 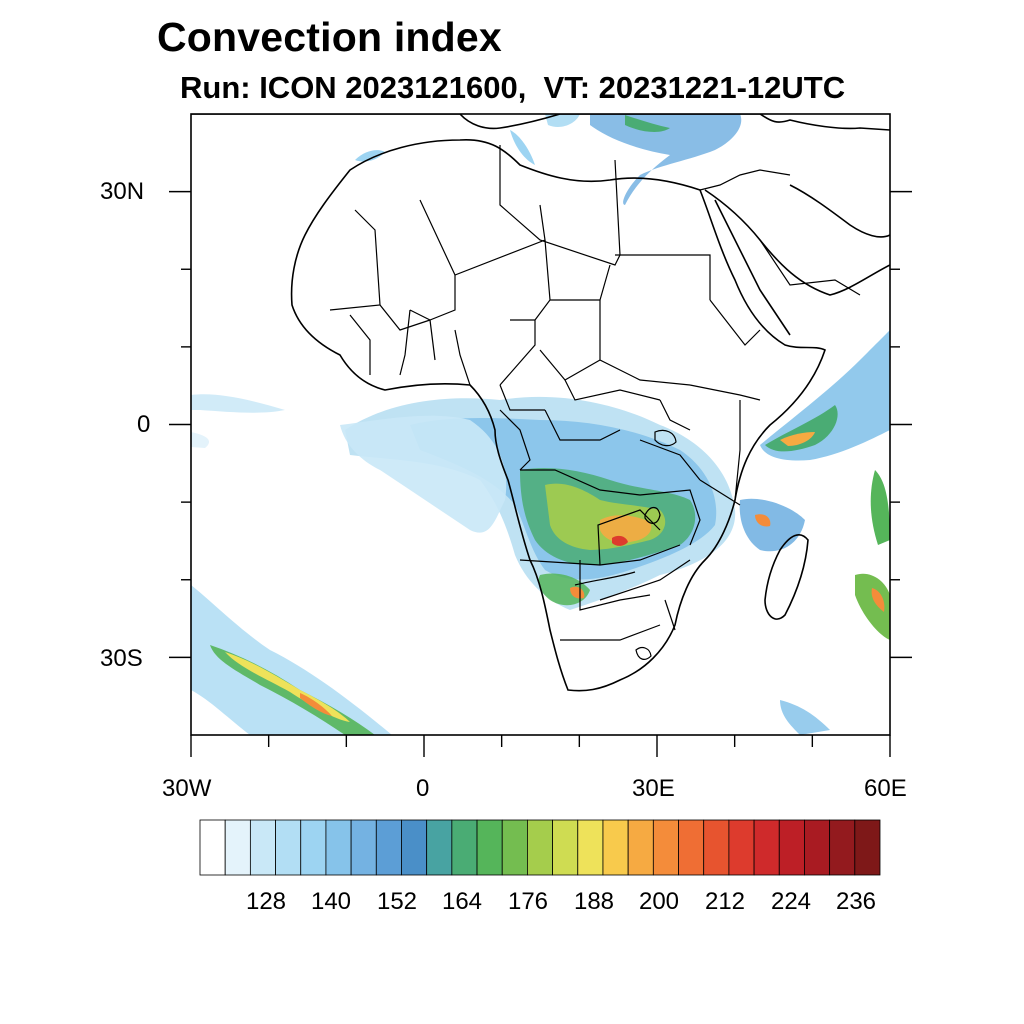 I want to click on map-title: Convection index, so click(x=329, y=37).